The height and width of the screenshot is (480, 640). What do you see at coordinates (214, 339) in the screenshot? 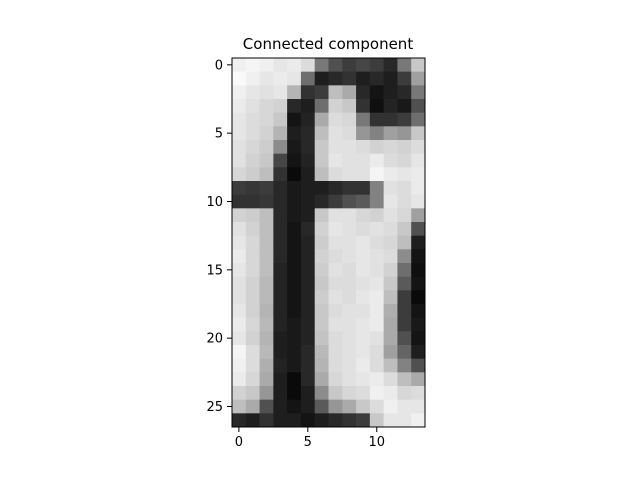
I see `y-tick-label: 20` at bounding box center [214, 339].